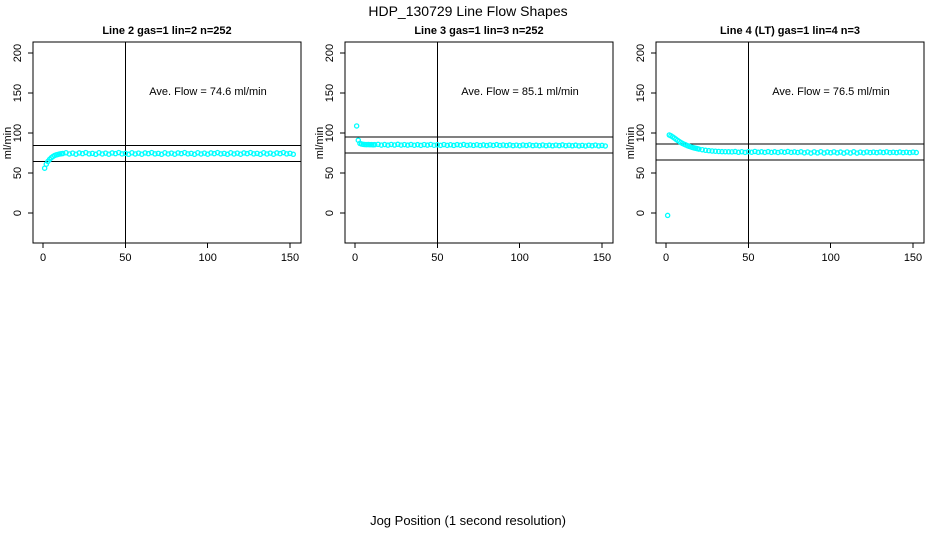 The image size is (936, 540). Describe the element at coordinates (320, 143) in the screenshot. I see `y-axis-label-line3: ml/min` at that location.